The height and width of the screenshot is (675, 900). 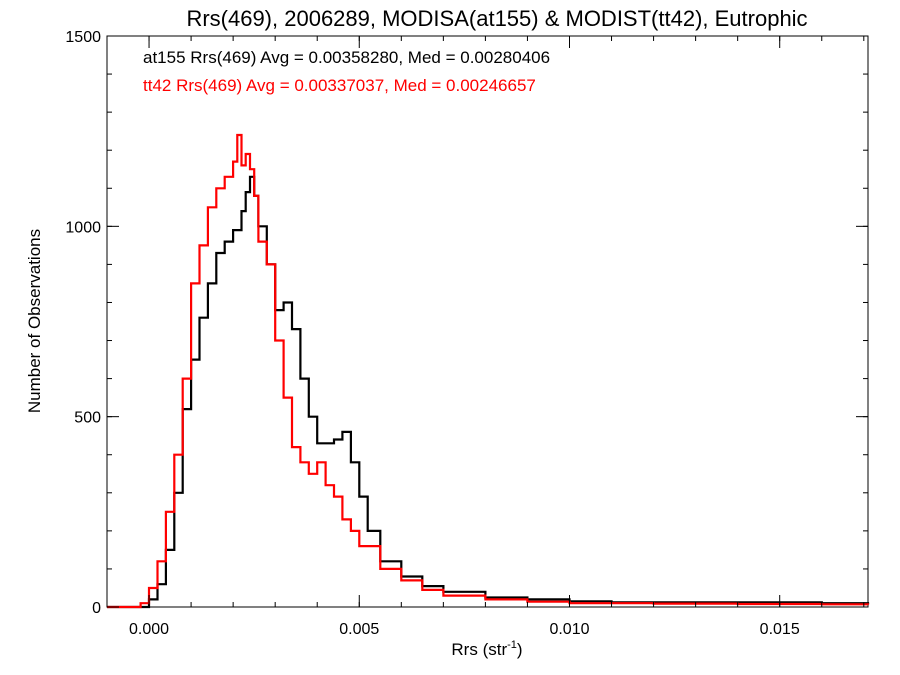 What do you see at coordinates (83, 37) in the screenshot?
I see `y-tick-label: 1500` at bounding box center [83, 37].